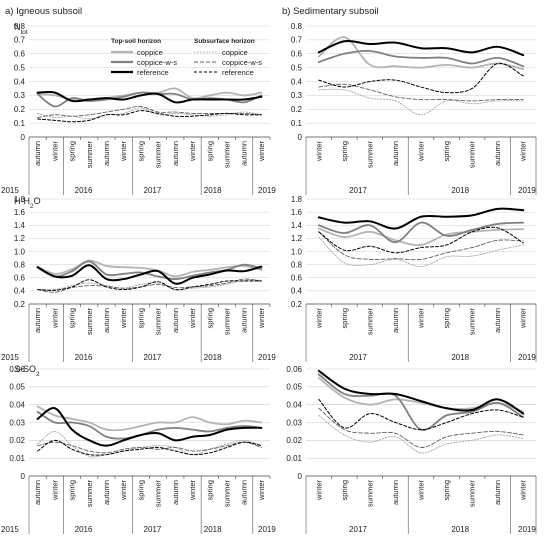 The height and width of the screenshot is (538, 550). Describe the element at coordinates (235, 52) in the screenshot. I see `legend-label-sub-coppice: coppice` at that location.